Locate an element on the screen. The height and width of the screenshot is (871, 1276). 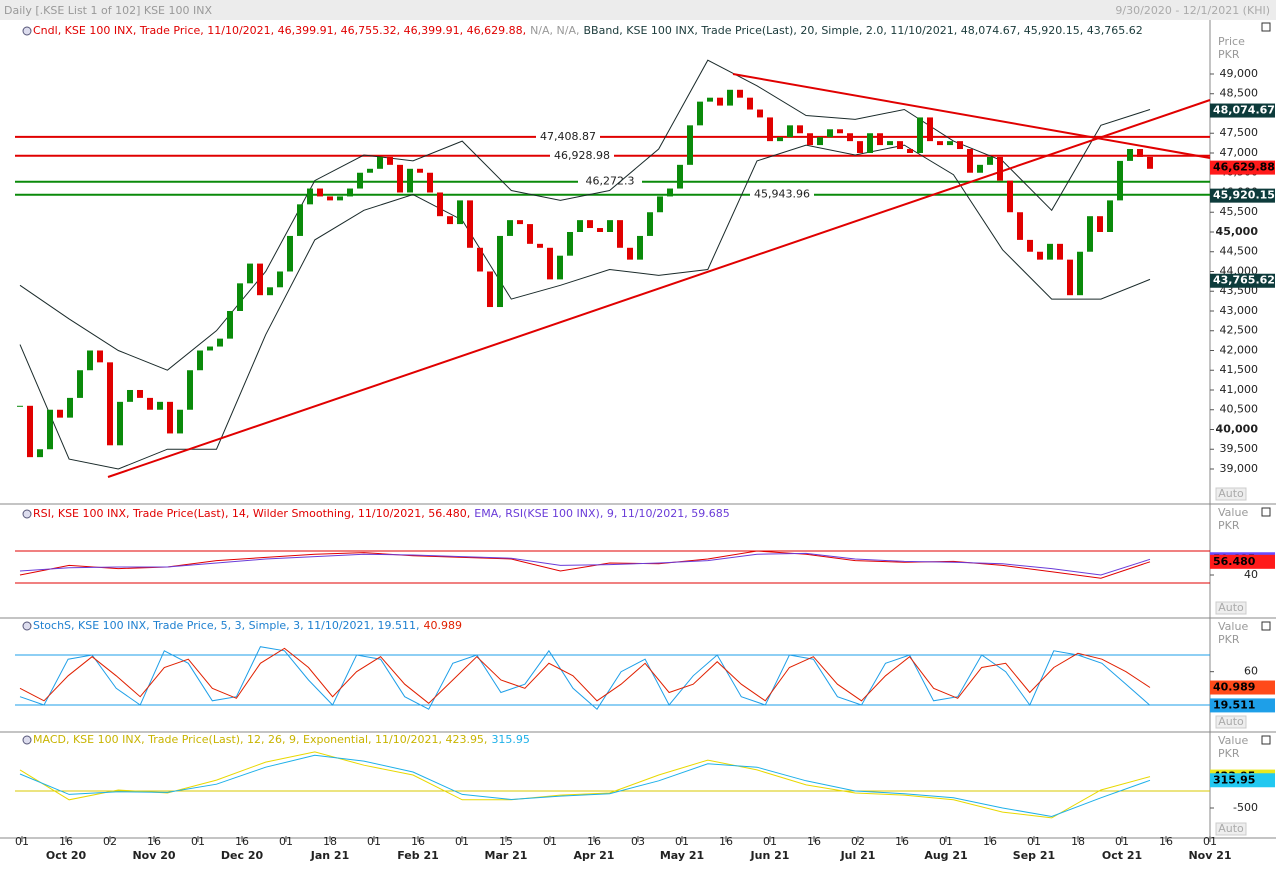
legend-item: 315.95 is located at coordinates (510, 739).